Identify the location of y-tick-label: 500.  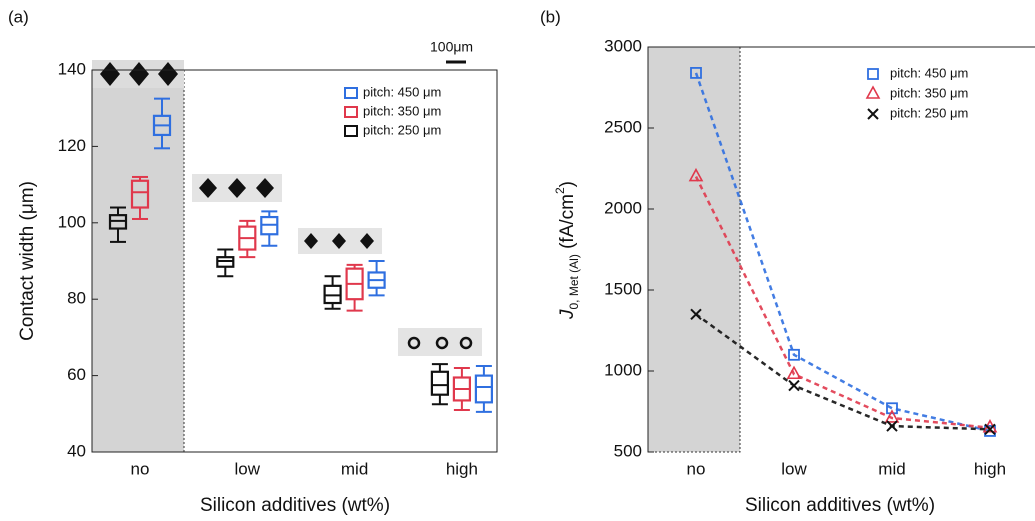
(628, 450).